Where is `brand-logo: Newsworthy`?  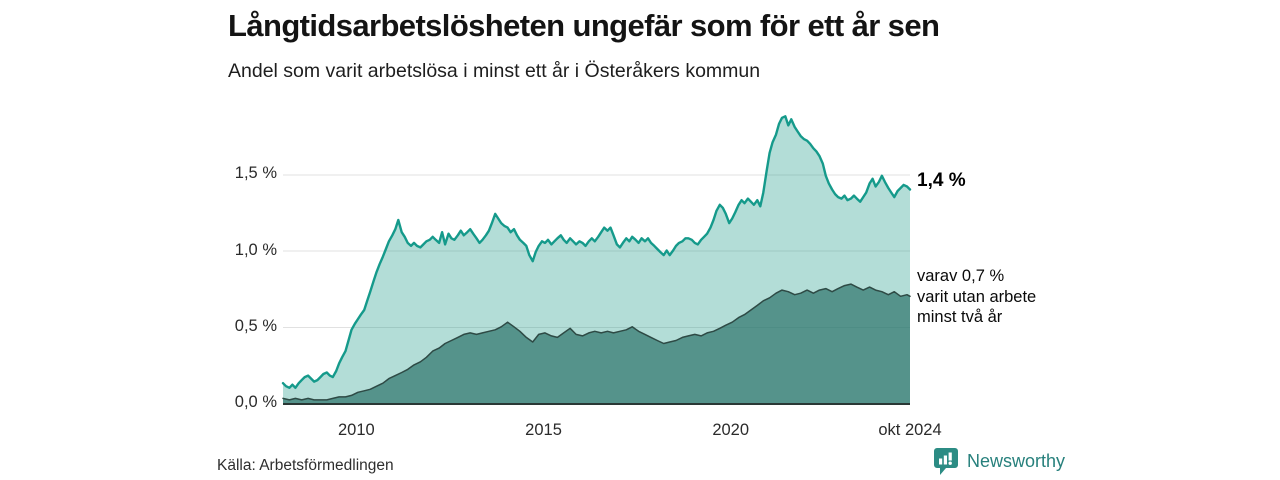
brand-logo: Newsworthy is located at coordinates (999, 461).